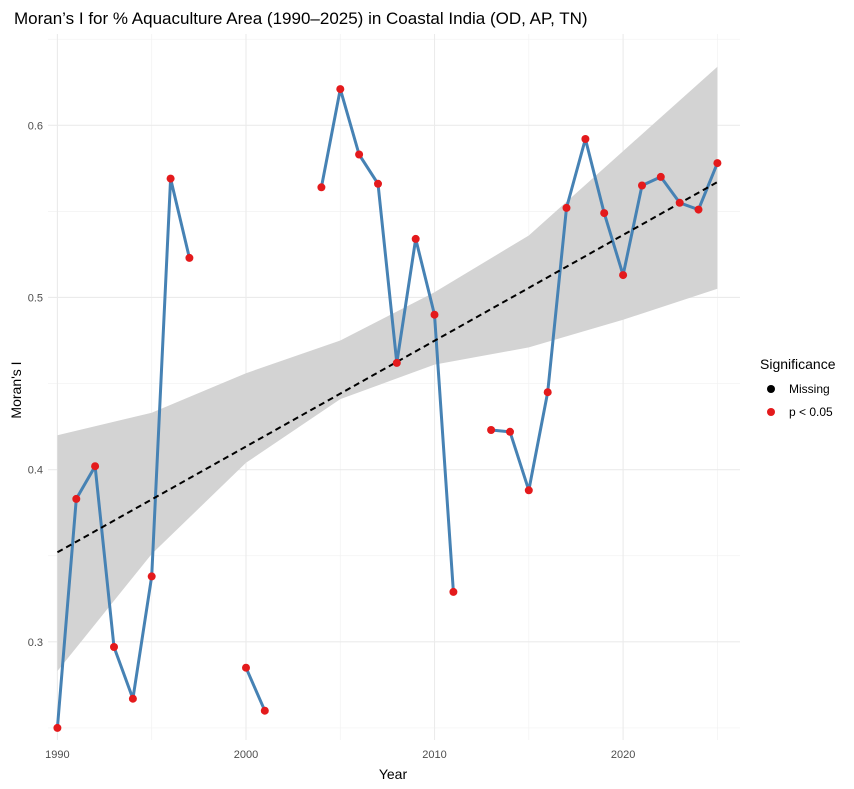 This screenshot has width=854, height=789. Describe the element at coordinates (798, 364) in the screenshot. I see `legend-title: Significance` at that location.